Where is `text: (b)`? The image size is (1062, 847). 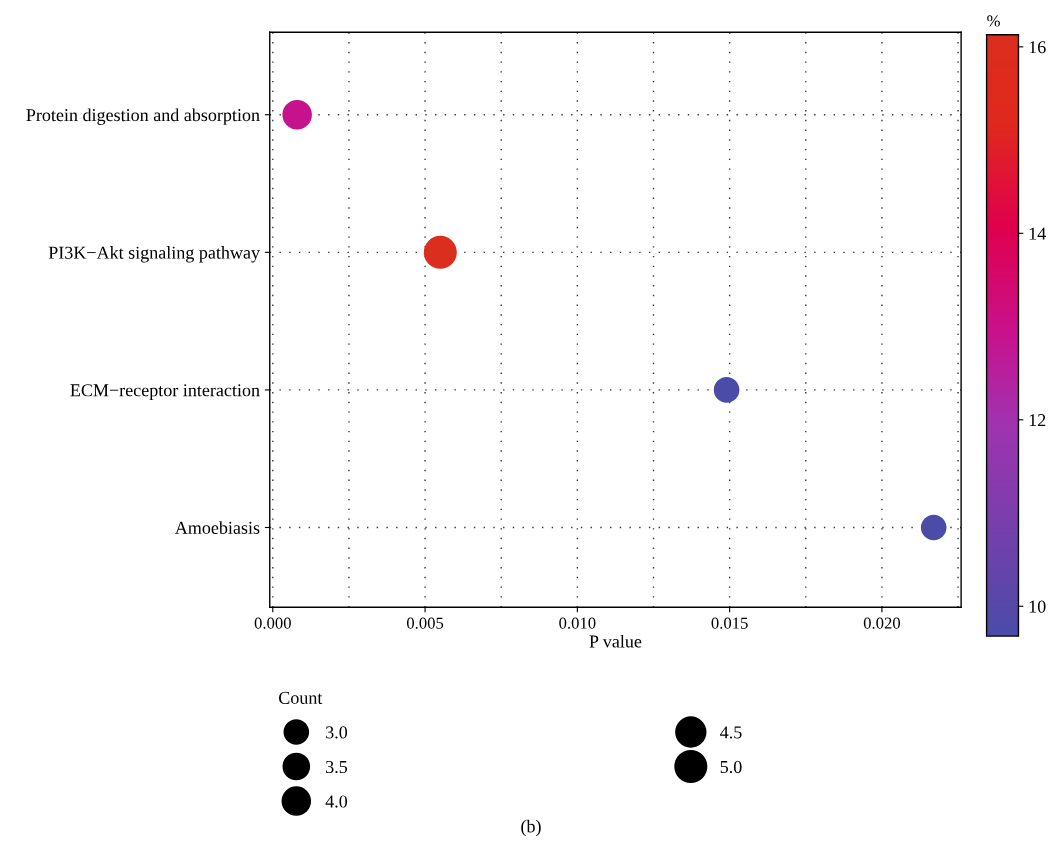 text: (b) is located at coordinates (531, 828).